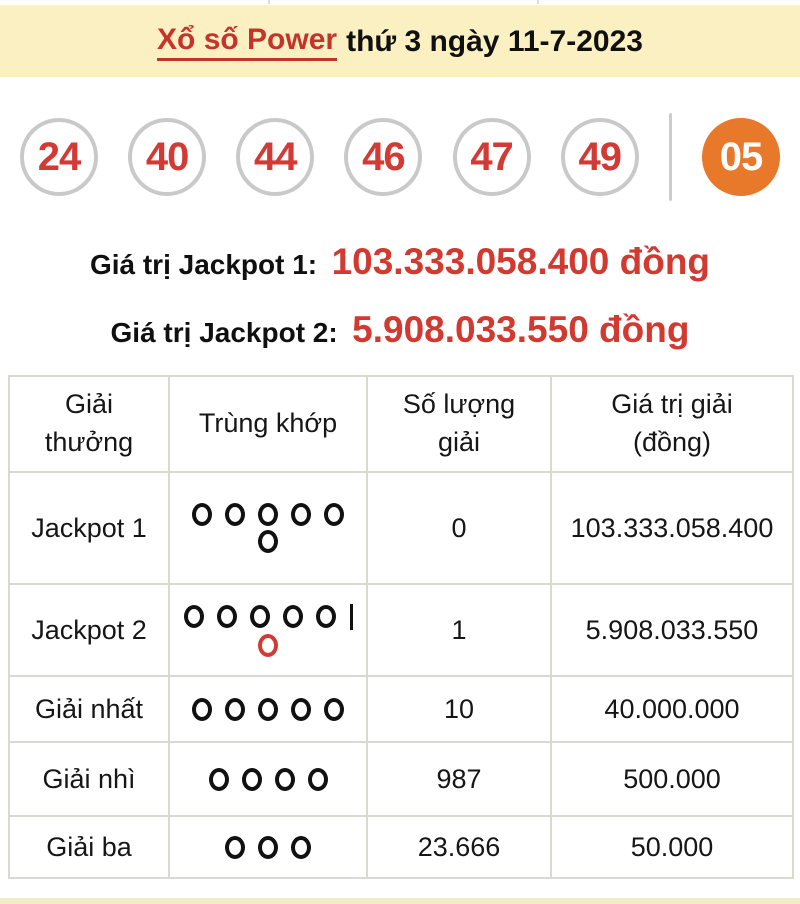  I want to click on power-ball-divider, so click(670, 157).